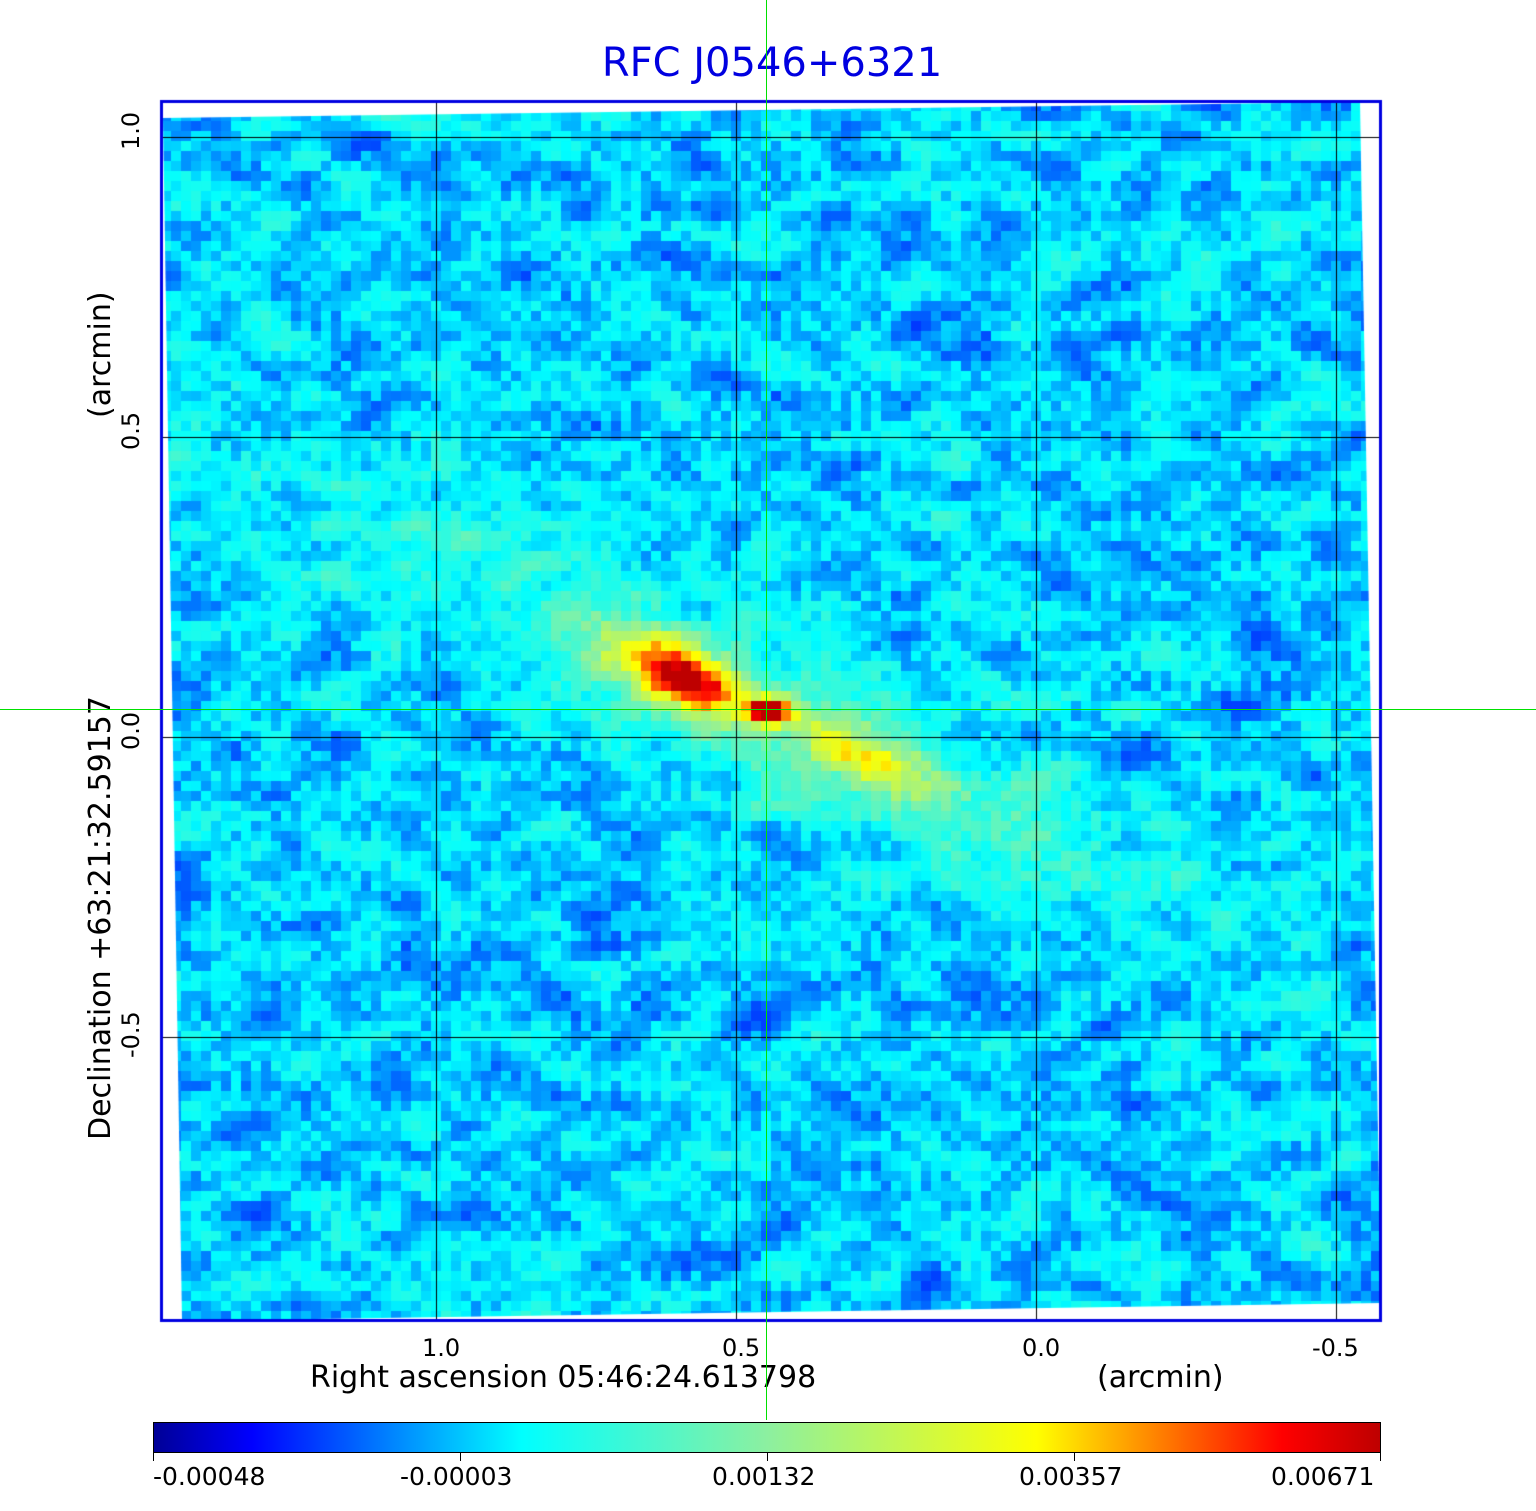 This screenshot has width=1536, height=1511. I want to click on x-tick-label: 1.0, so click(441, 1348).